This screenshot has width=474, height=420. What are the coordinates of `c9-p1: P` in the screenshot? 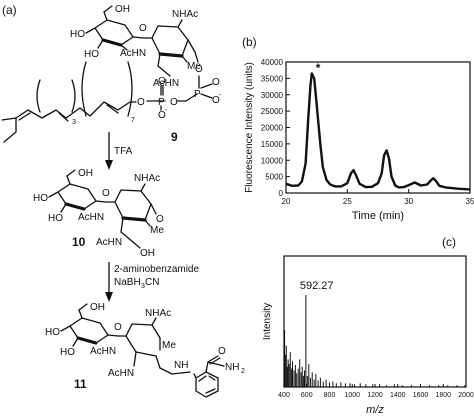 It's located at (161, 102).